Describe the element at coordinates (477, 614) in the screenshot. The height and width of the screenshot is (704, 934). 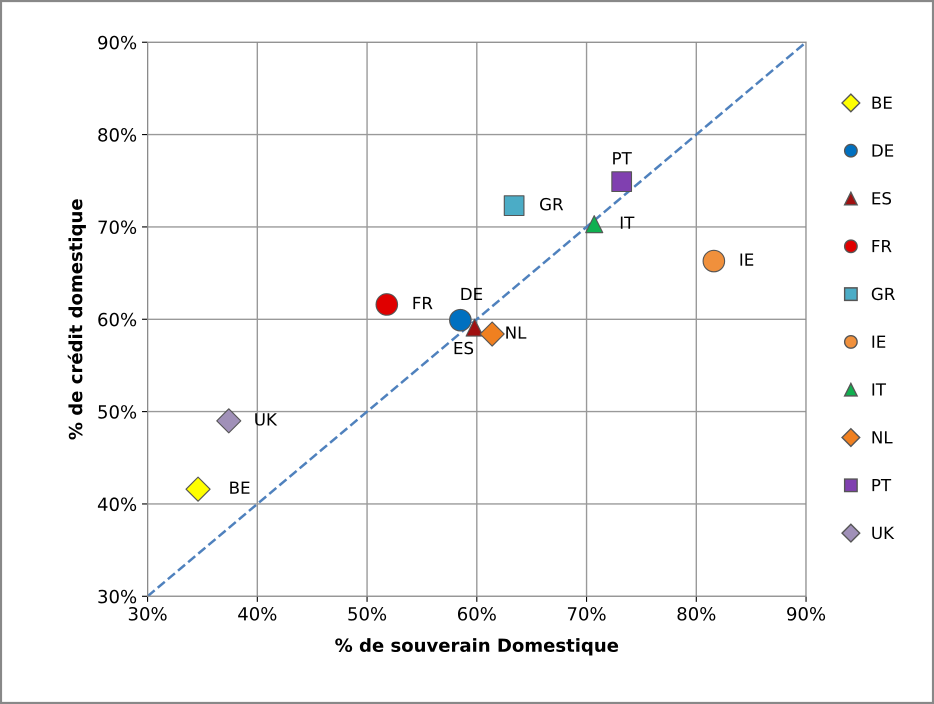
I see `x-tick-label: 60%` at that location.